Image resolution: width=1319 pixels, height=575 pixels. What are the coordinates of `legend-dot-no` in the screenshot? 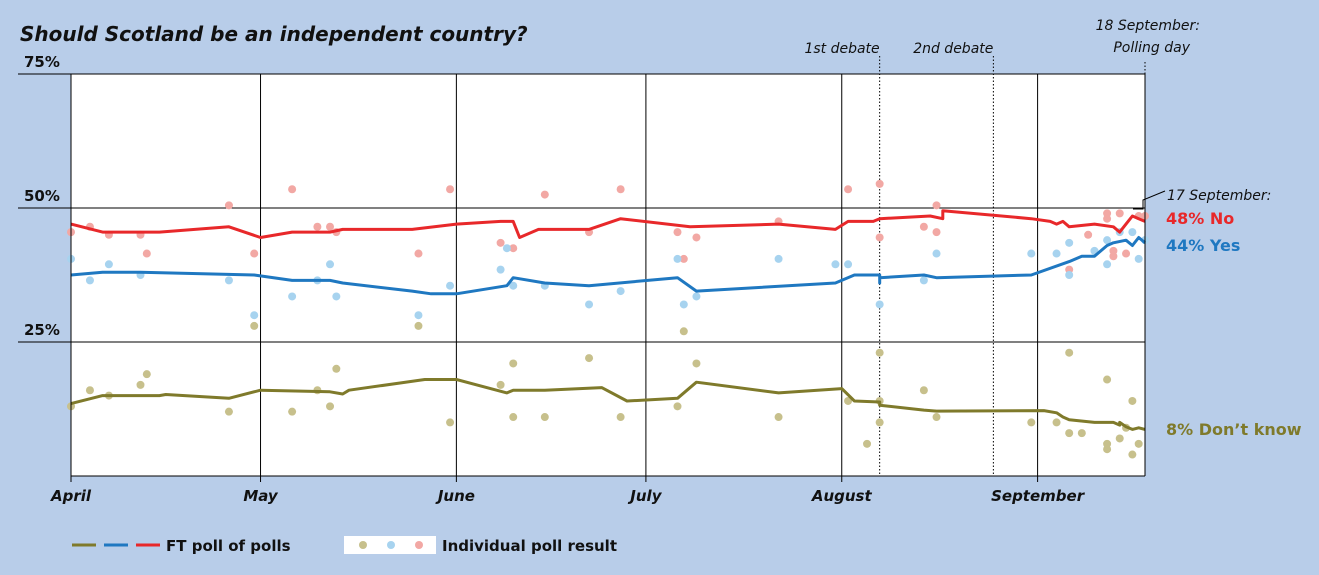 It's located at (419, 545).